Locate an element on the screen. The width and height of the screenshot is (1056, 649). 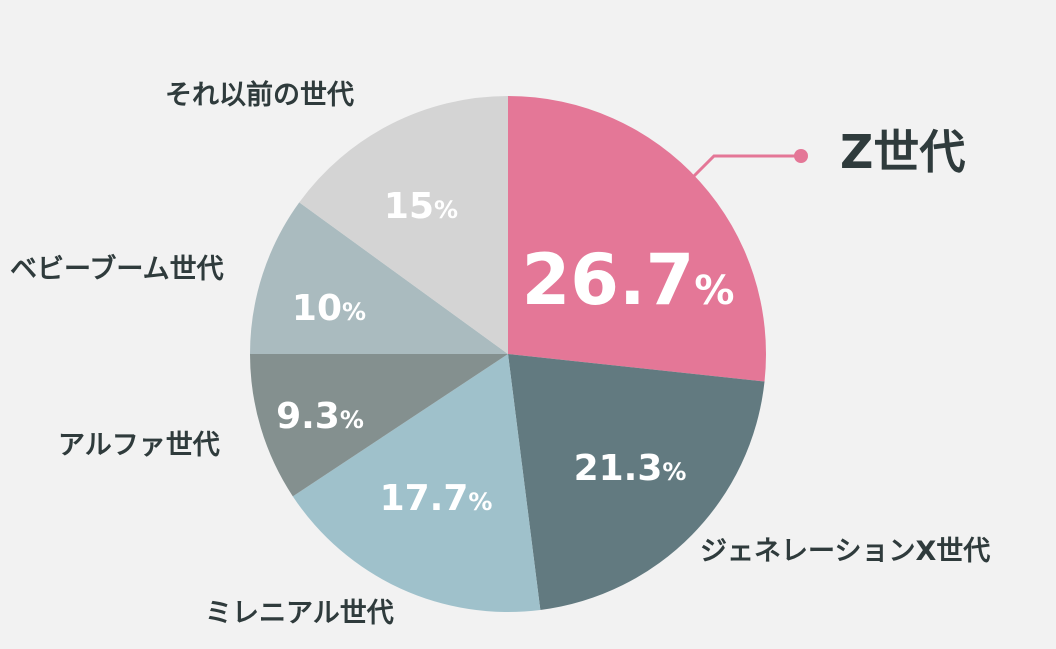
percentage-value: 26.7 is located at coordinates (608, 280).